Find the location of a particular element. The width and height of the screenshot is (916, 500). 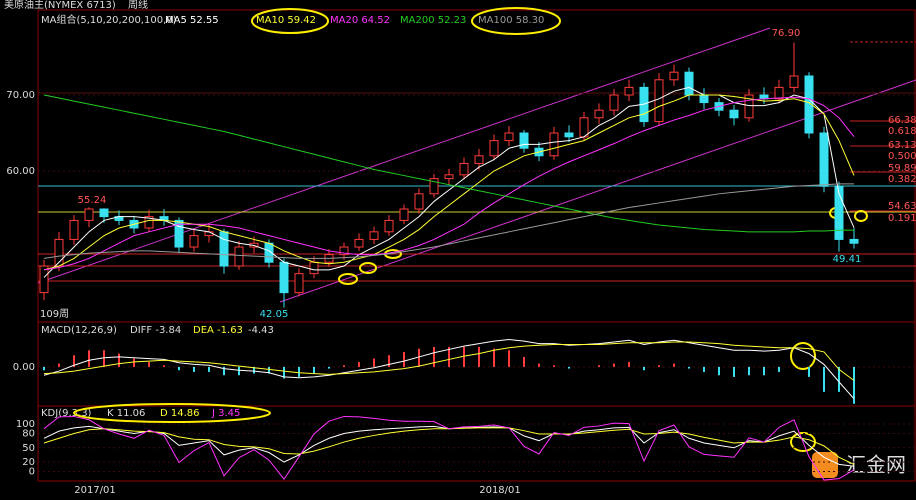

ma-line is located at coordinates (448, 221).